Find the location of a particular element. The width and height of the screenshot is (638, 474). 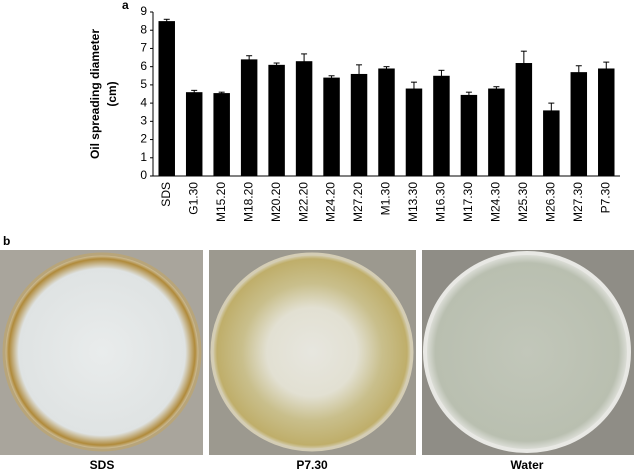

x-tick-label: M1.30 is located at coordinates (386, 199).